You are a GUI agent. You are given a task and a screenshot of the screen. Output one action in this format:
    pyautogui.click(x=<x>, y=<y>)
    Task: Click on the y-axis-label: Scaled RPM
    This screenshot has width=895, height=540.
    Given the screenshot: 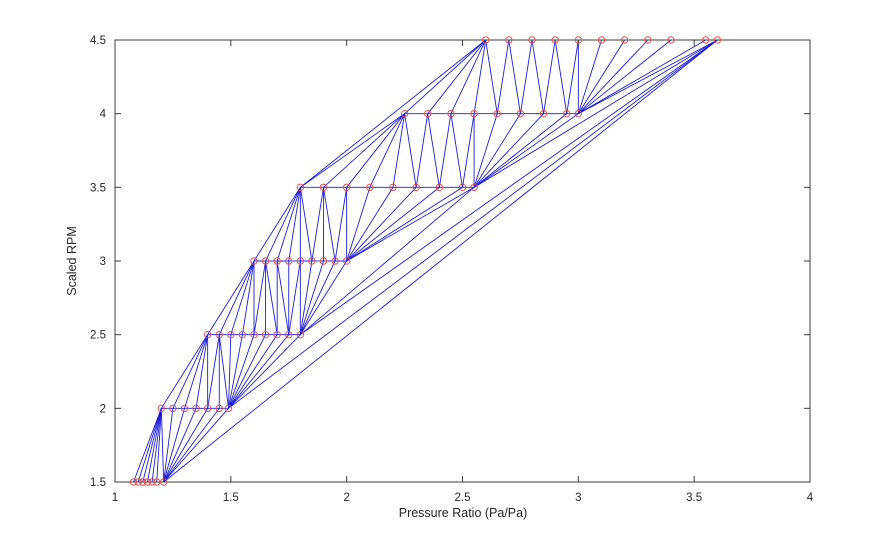 What is the action you would take?
    pyautogui.click(x=72, y=261)
    